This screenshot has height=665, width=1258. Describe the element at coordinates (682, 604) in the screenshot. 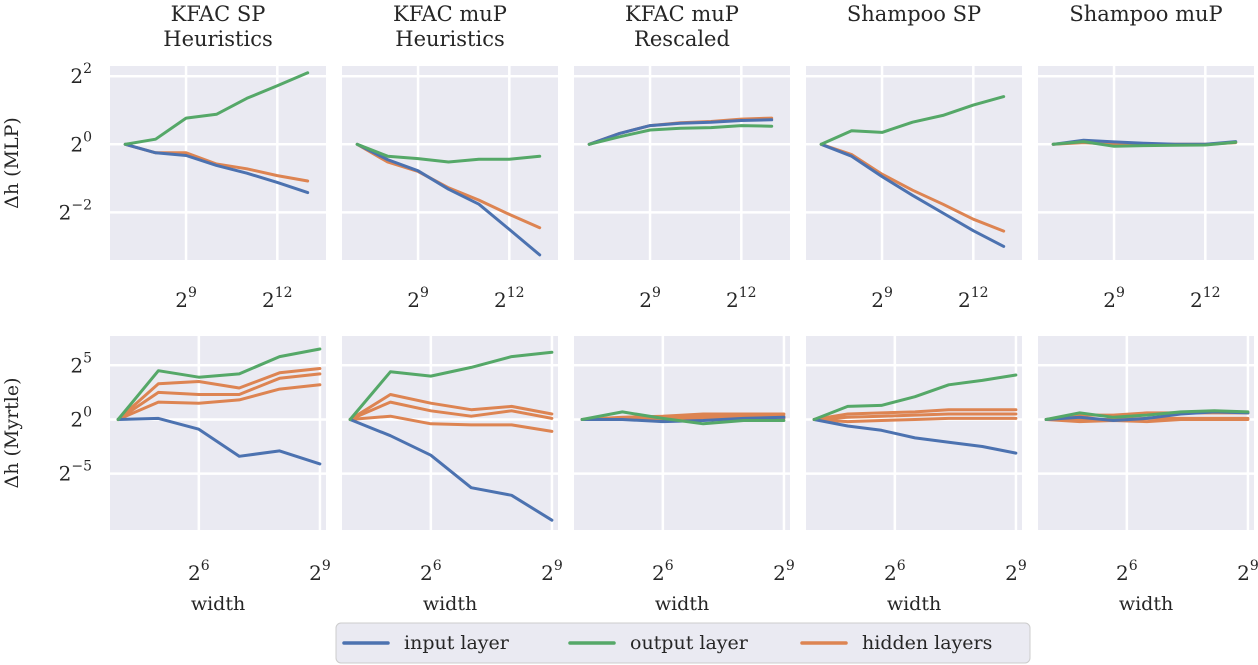

I see `x-axis-label-c3: width` at that location.